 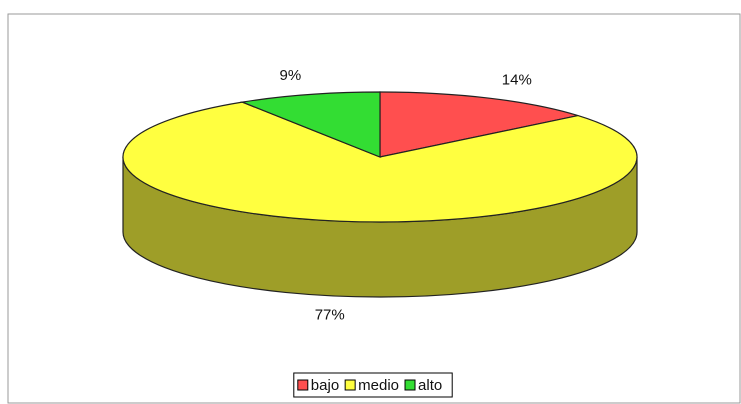 What do you see at coordinates (517, 80) in the screenshot?
I see `data-label: 14%` at bounding box center [517, 80].